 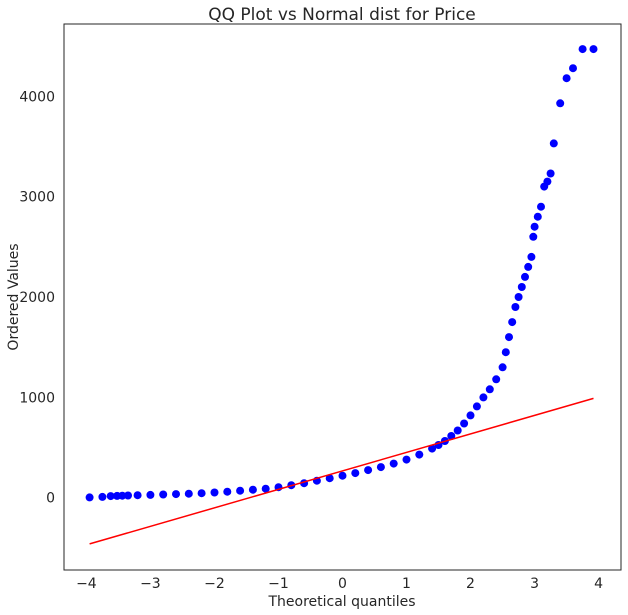 I want to click on x-tick-label: 4, so click(x=598, y=584).